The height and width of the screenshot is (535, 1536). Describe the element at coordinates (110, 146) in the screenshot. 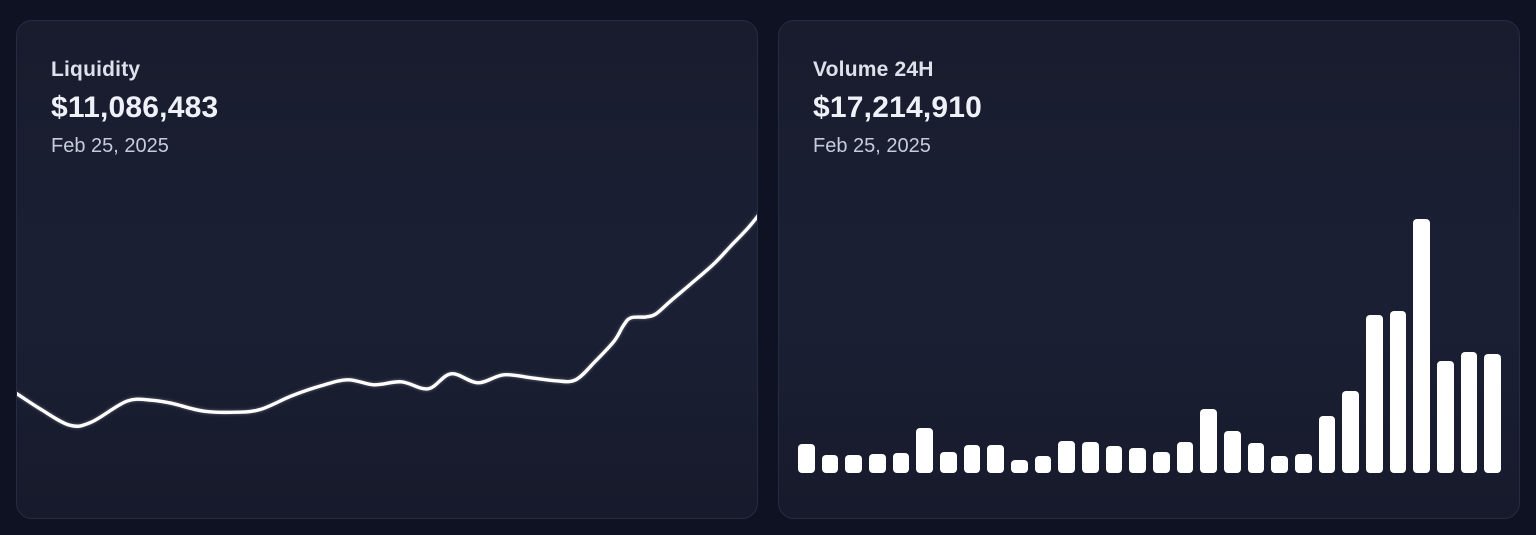

I see `liquidity-card-date: Feb 25, 2025` at that location.